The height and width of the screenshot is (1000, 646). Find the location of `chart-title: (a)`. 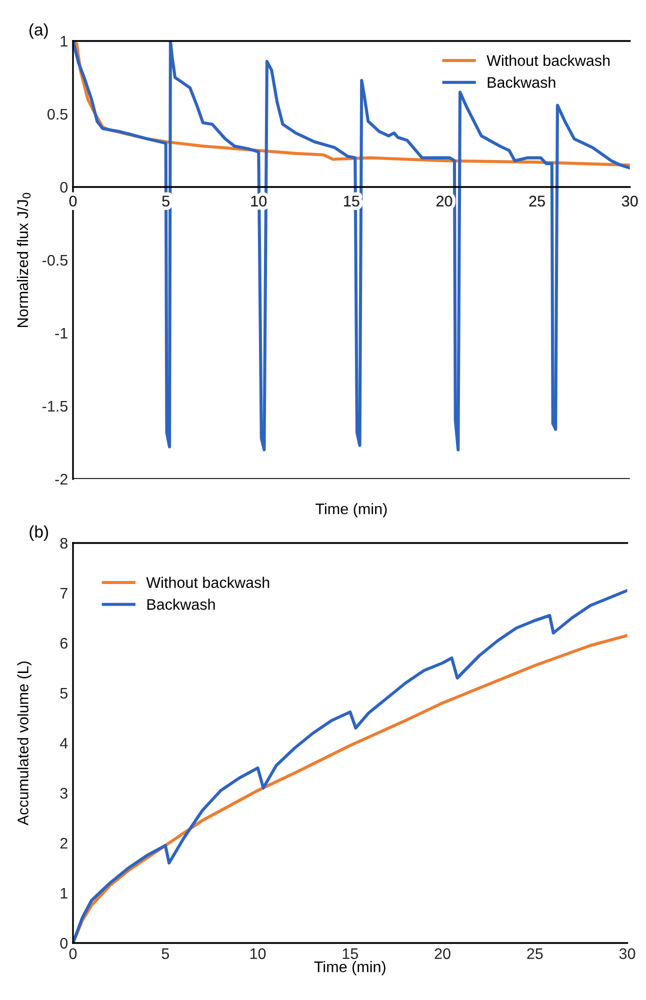

chart-title: (a) is located at coordinates (38, 31).